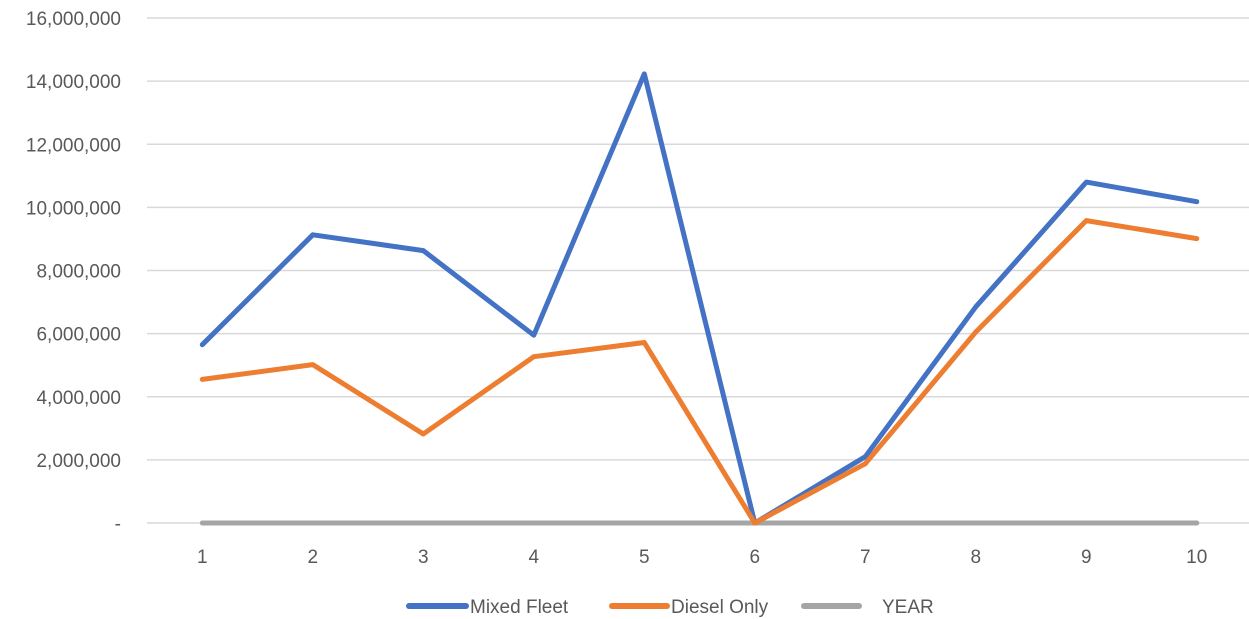 Image resolution: width=1249 pixels, height=619 pixels. I want to click on x-tick-label: 5, so click(644, 557).